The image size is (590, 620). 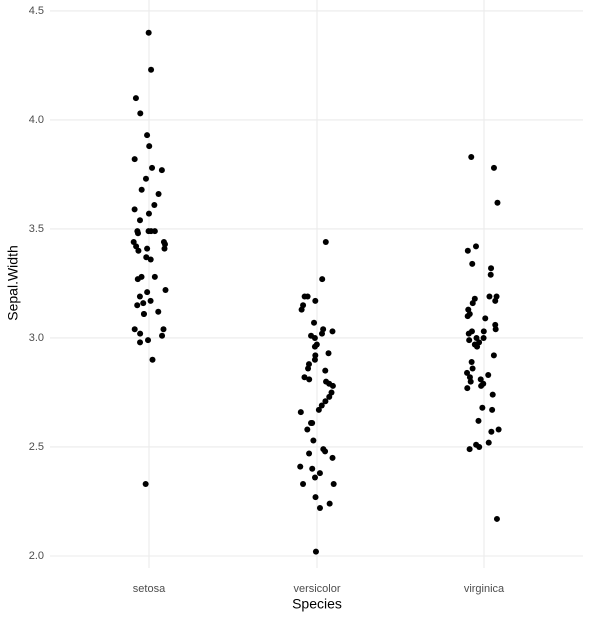 I want to click on y-tick-label: 3.5, so click(x=36, y=229).